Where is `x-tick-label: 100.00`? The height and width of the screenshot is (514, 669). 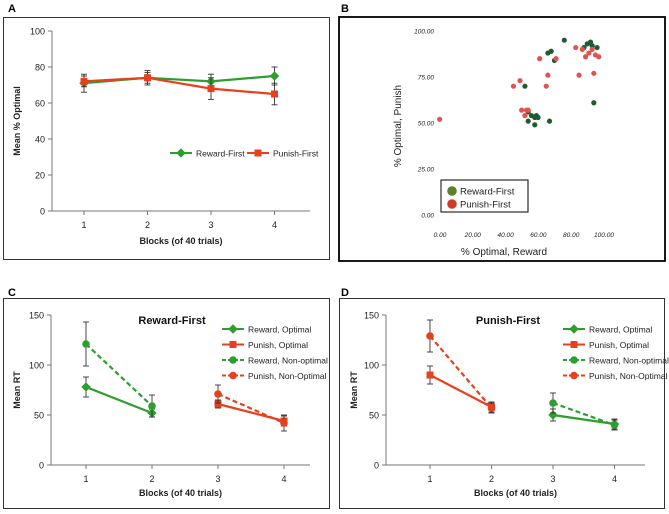
x-tick-label: 100.00 is located at coordinates (604, 235).